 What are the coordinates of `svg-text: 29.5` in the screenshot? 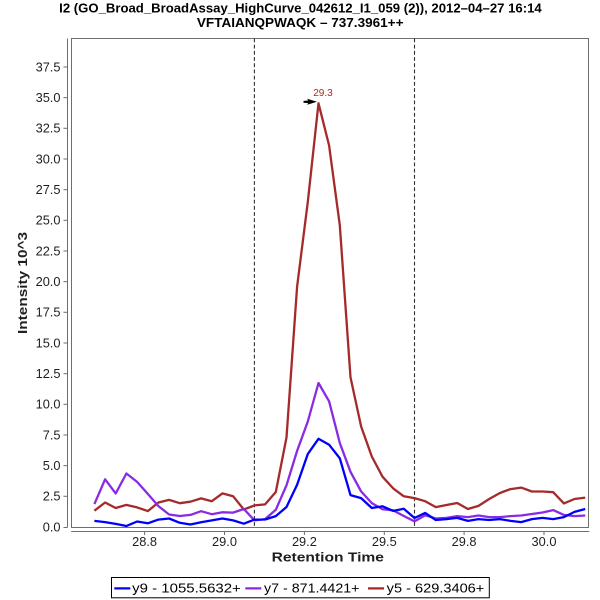 It's located at (384, 541).